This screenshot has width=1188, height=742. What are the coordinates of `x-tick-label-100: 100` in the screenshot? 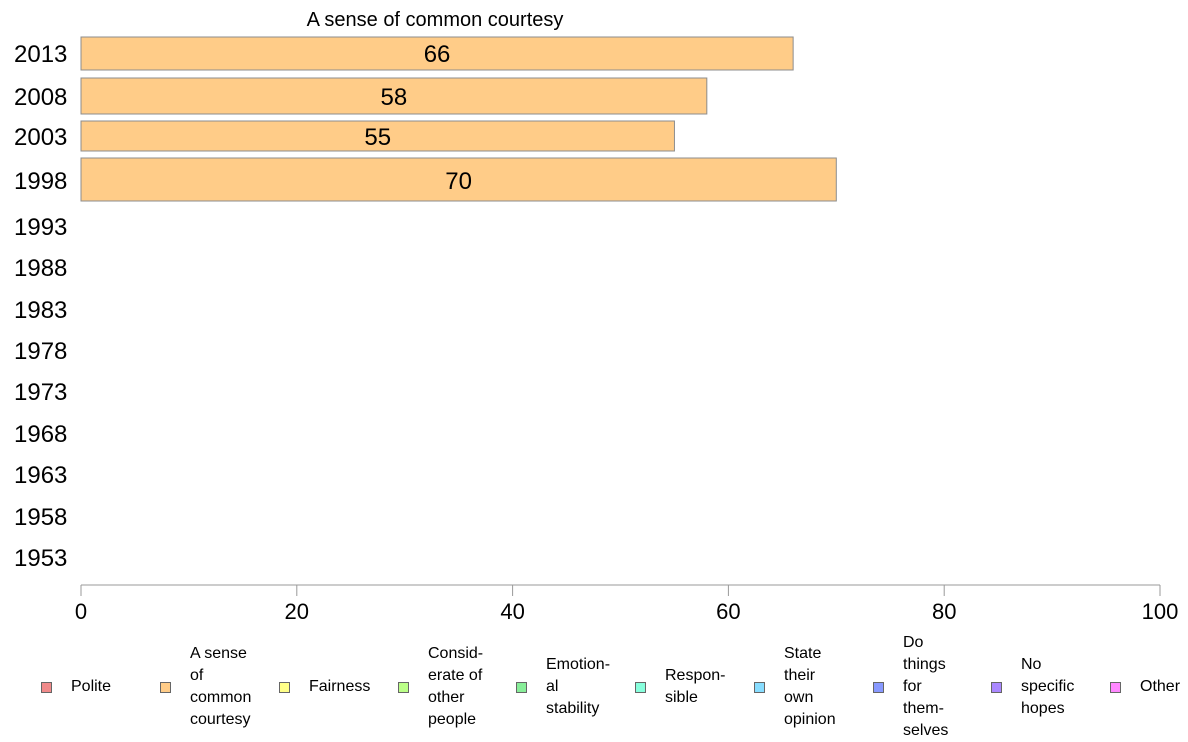 It's located at (1160, 611).